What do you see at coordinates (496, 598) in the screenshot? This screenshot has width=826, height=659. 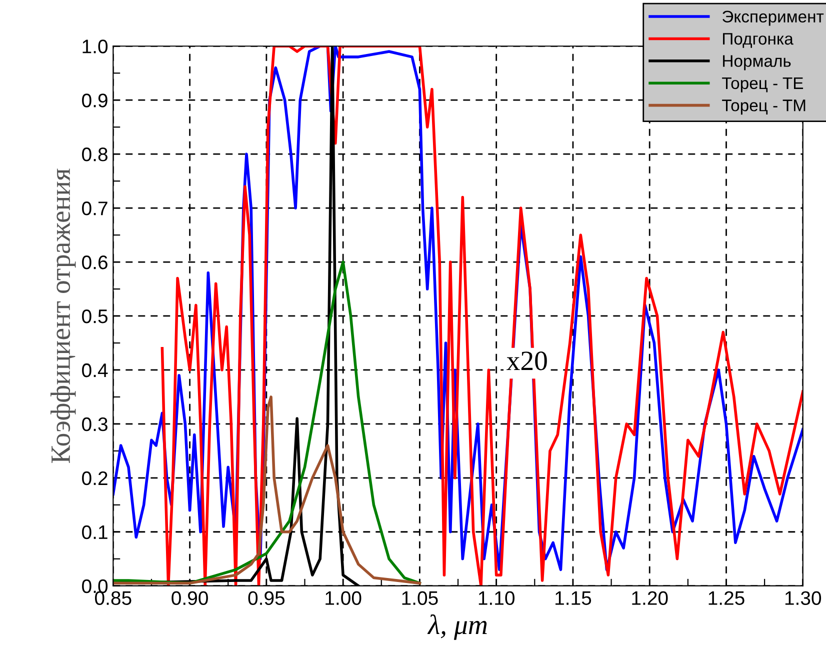 I see `x-tick-label: 1.10` at bounding box center [496, 598].